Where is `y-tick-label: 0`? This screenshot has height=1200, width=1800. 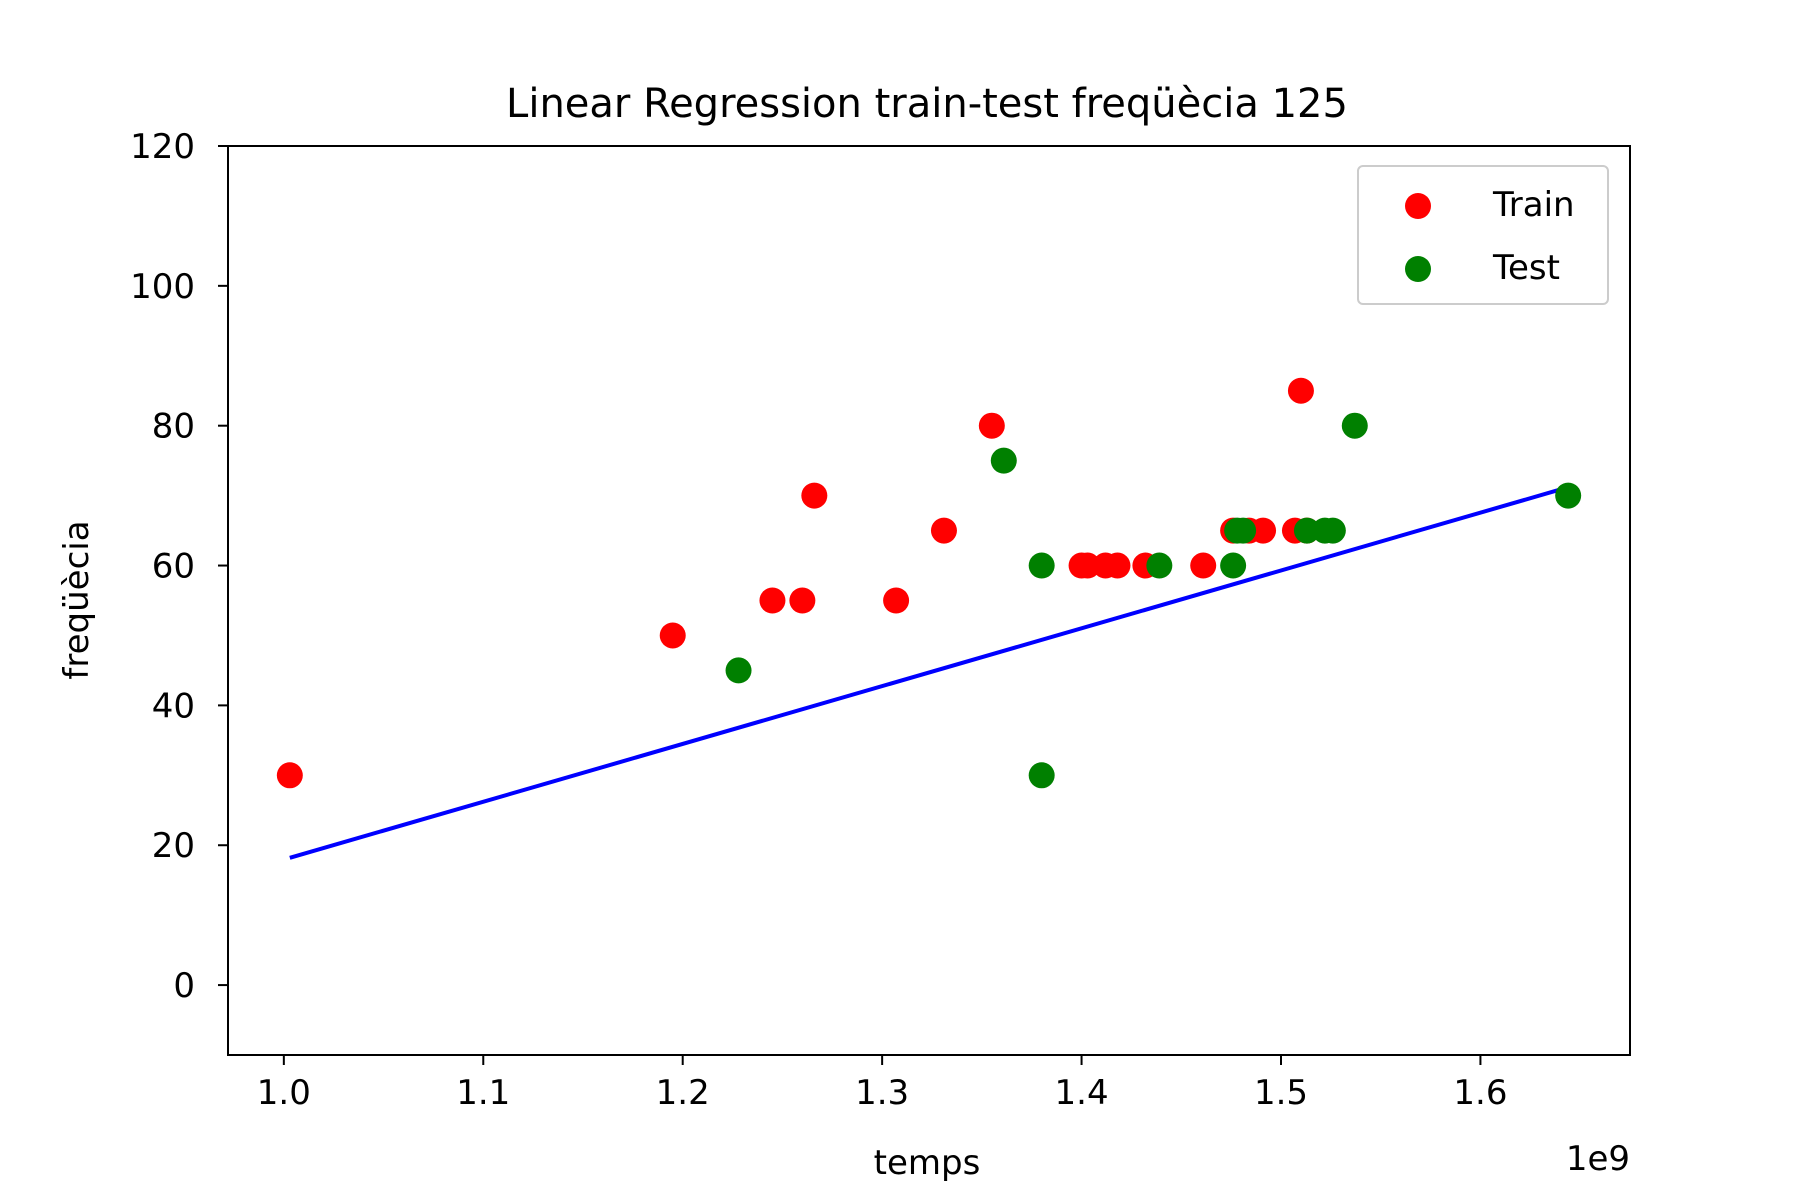
y-tick-label: 0 is located at coordinates (184, 986).